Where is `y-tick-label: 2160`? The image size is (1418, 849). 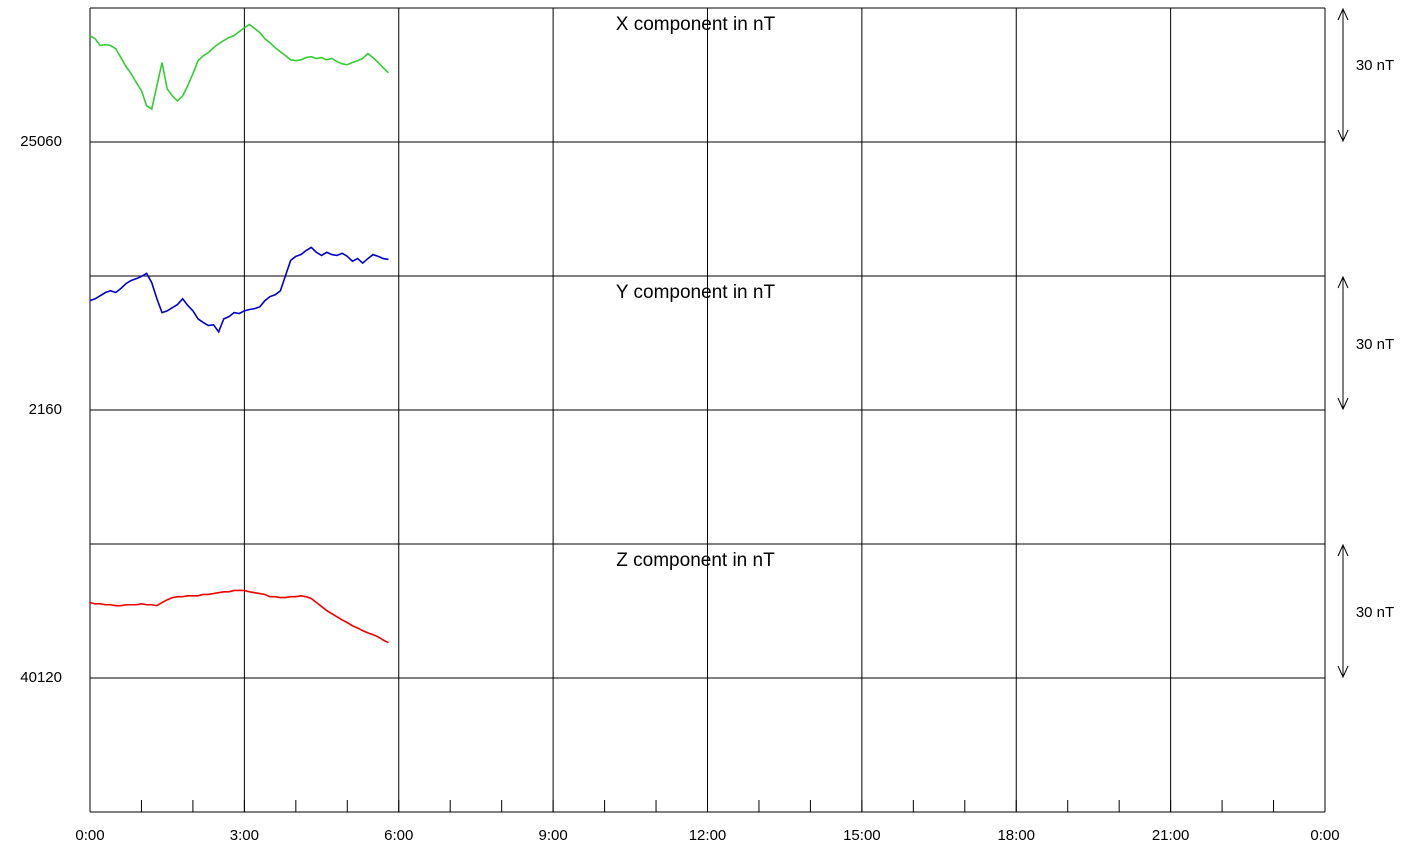 y-tick-label: 2160 is located at coordinates (45, 409).